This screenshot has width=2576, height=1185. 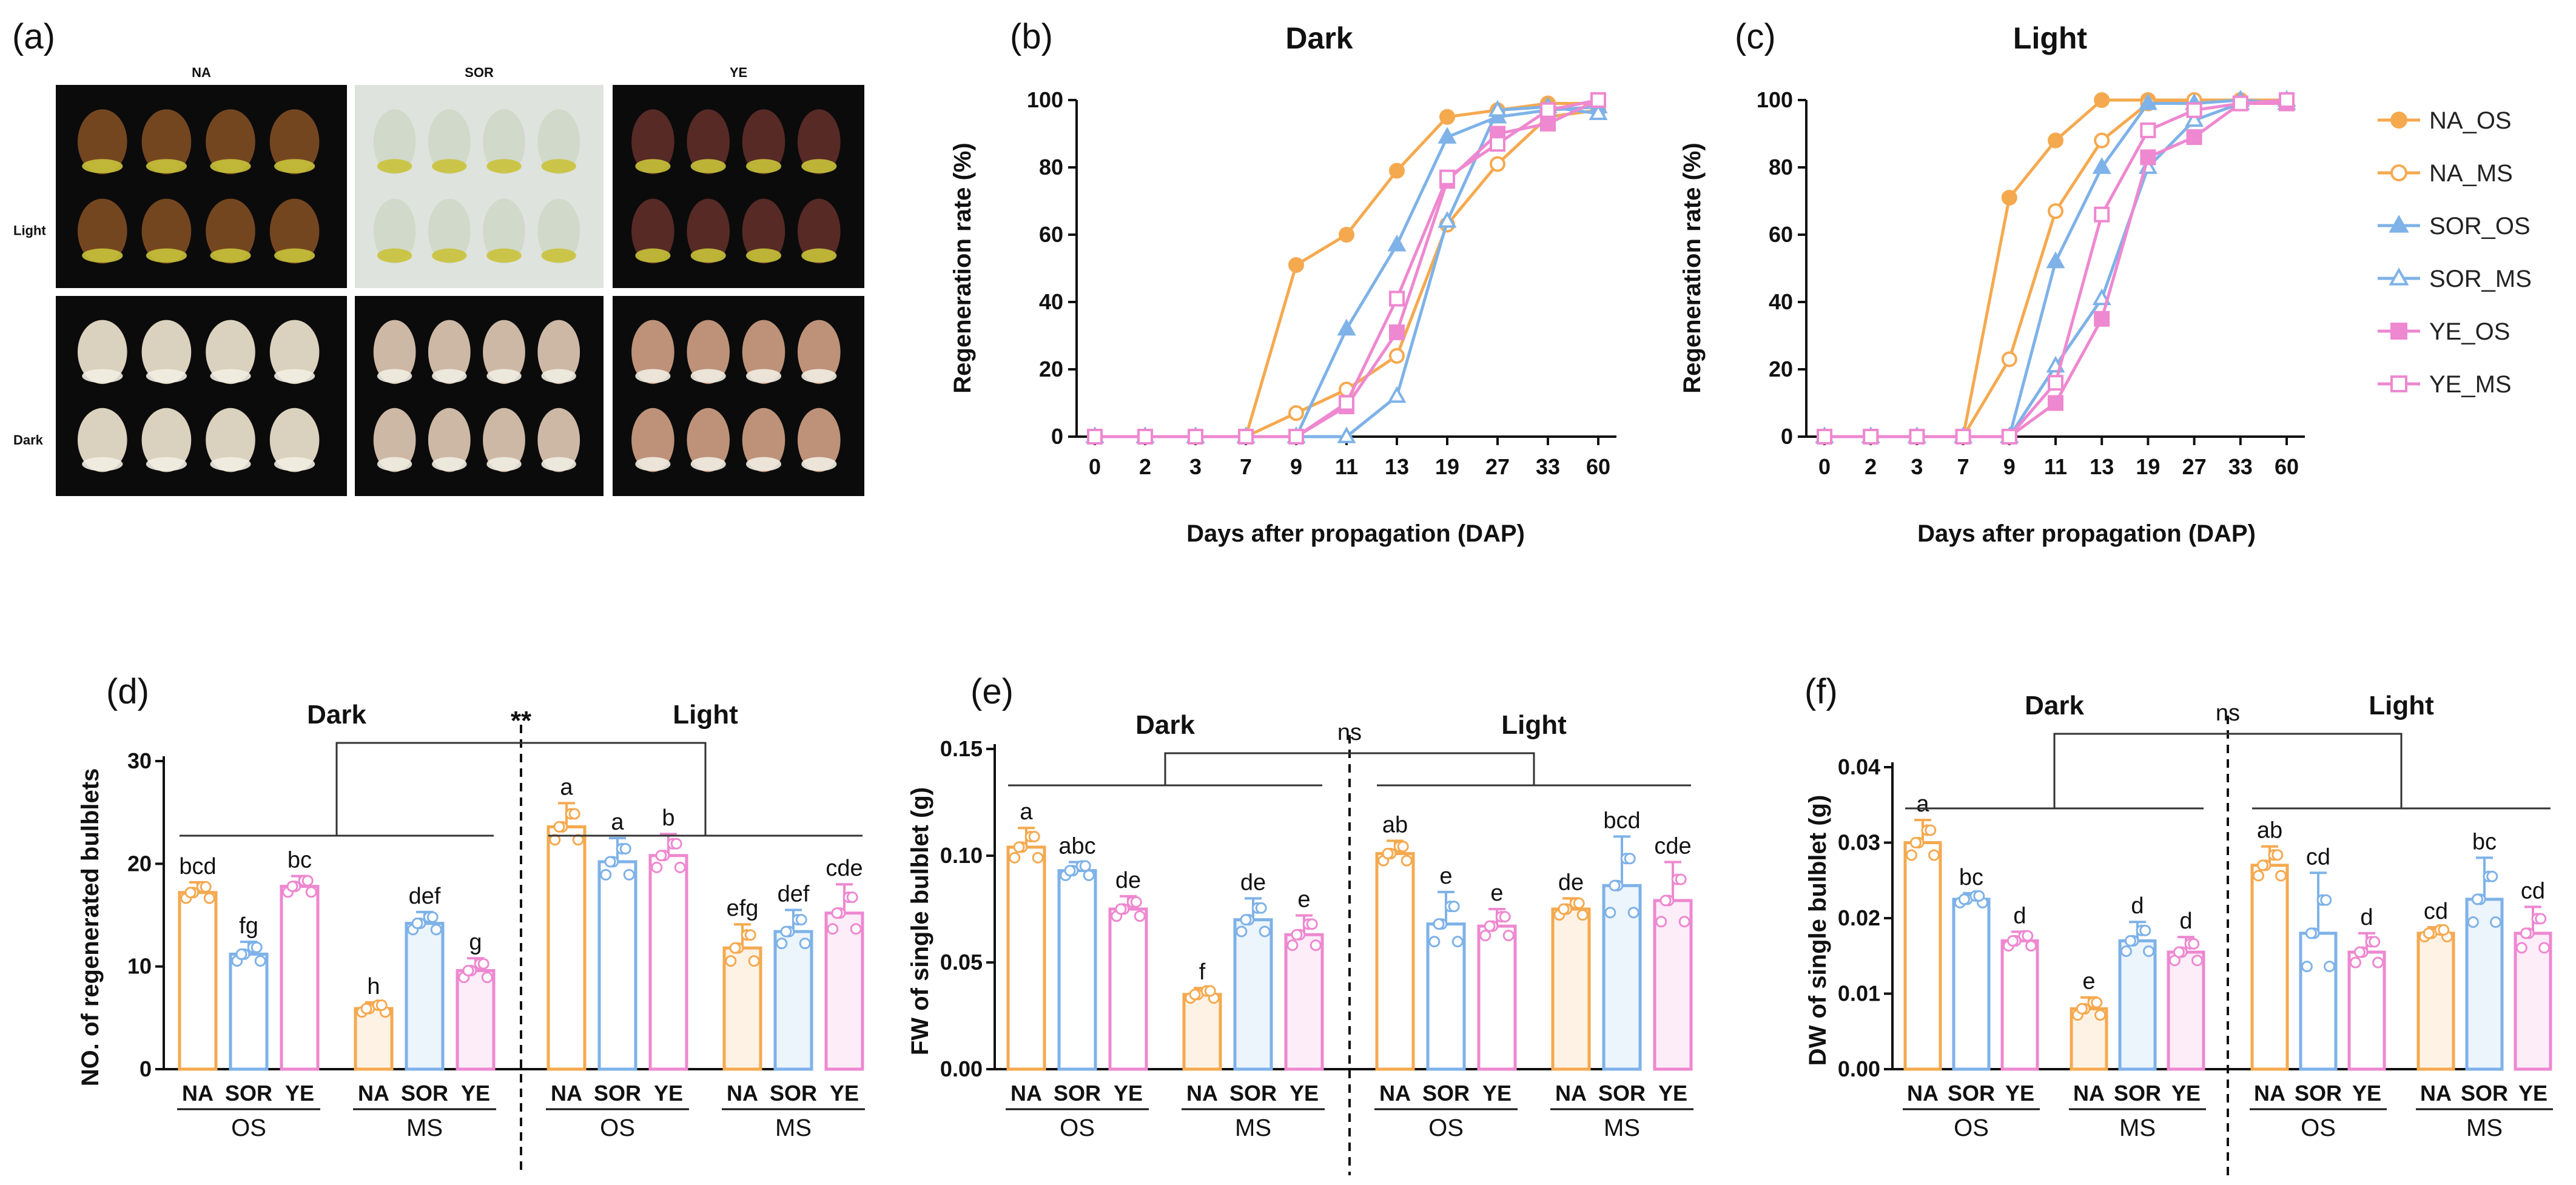 I want to click on significance-letter: cde, so click(x=1672, y=846).